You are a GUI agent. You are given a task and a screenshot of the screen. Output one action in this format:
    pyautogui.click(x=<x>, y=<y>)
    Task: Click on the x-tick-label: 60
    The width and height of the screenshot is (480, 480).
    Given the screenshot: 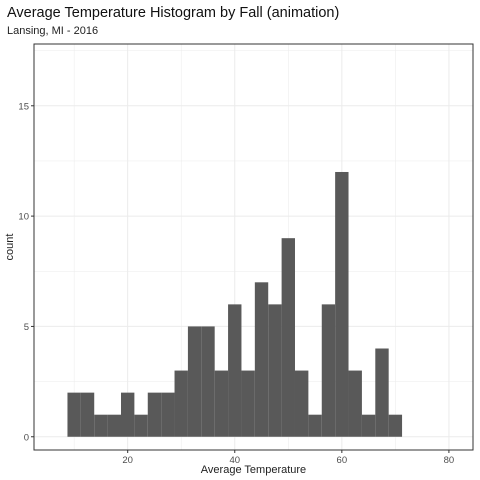 What is the action you would take?
    pyautogui.click(x=342, y=460)
    